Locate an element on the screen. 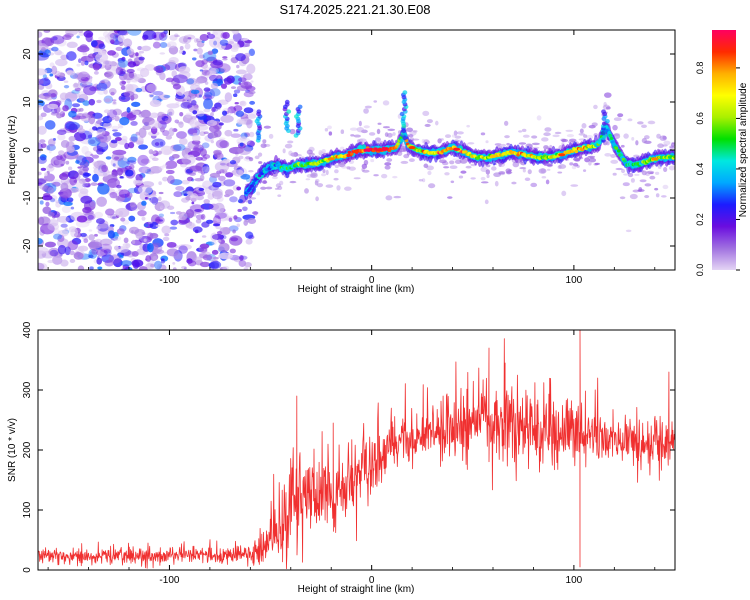 This screenshot has width=750, height=600. snr-y-tick-label: 300 is located at coordinates (27, 389).